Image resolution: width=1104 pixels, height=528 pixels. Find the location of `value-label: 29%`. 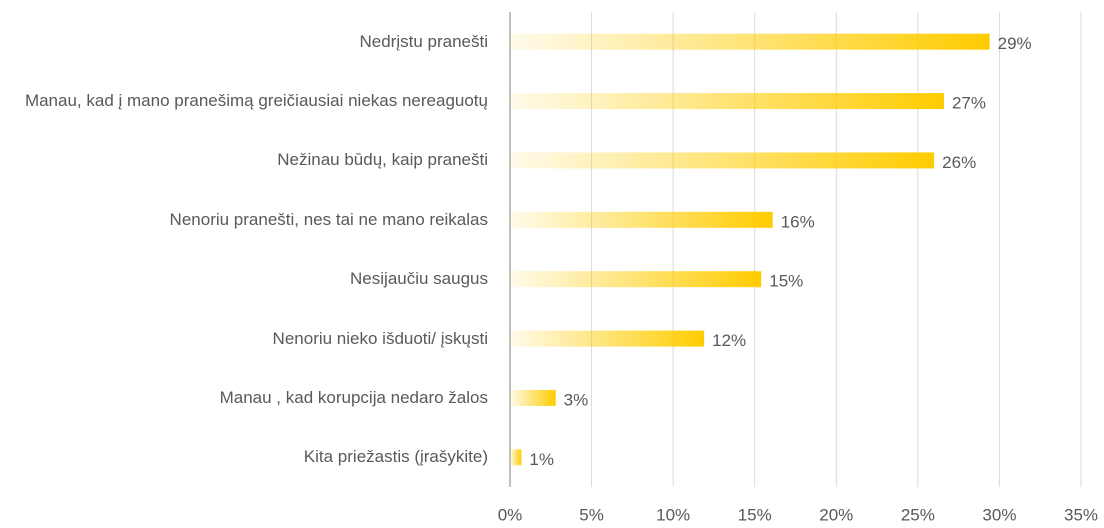

value-label: 29% is located at coordinates (1015, 43).